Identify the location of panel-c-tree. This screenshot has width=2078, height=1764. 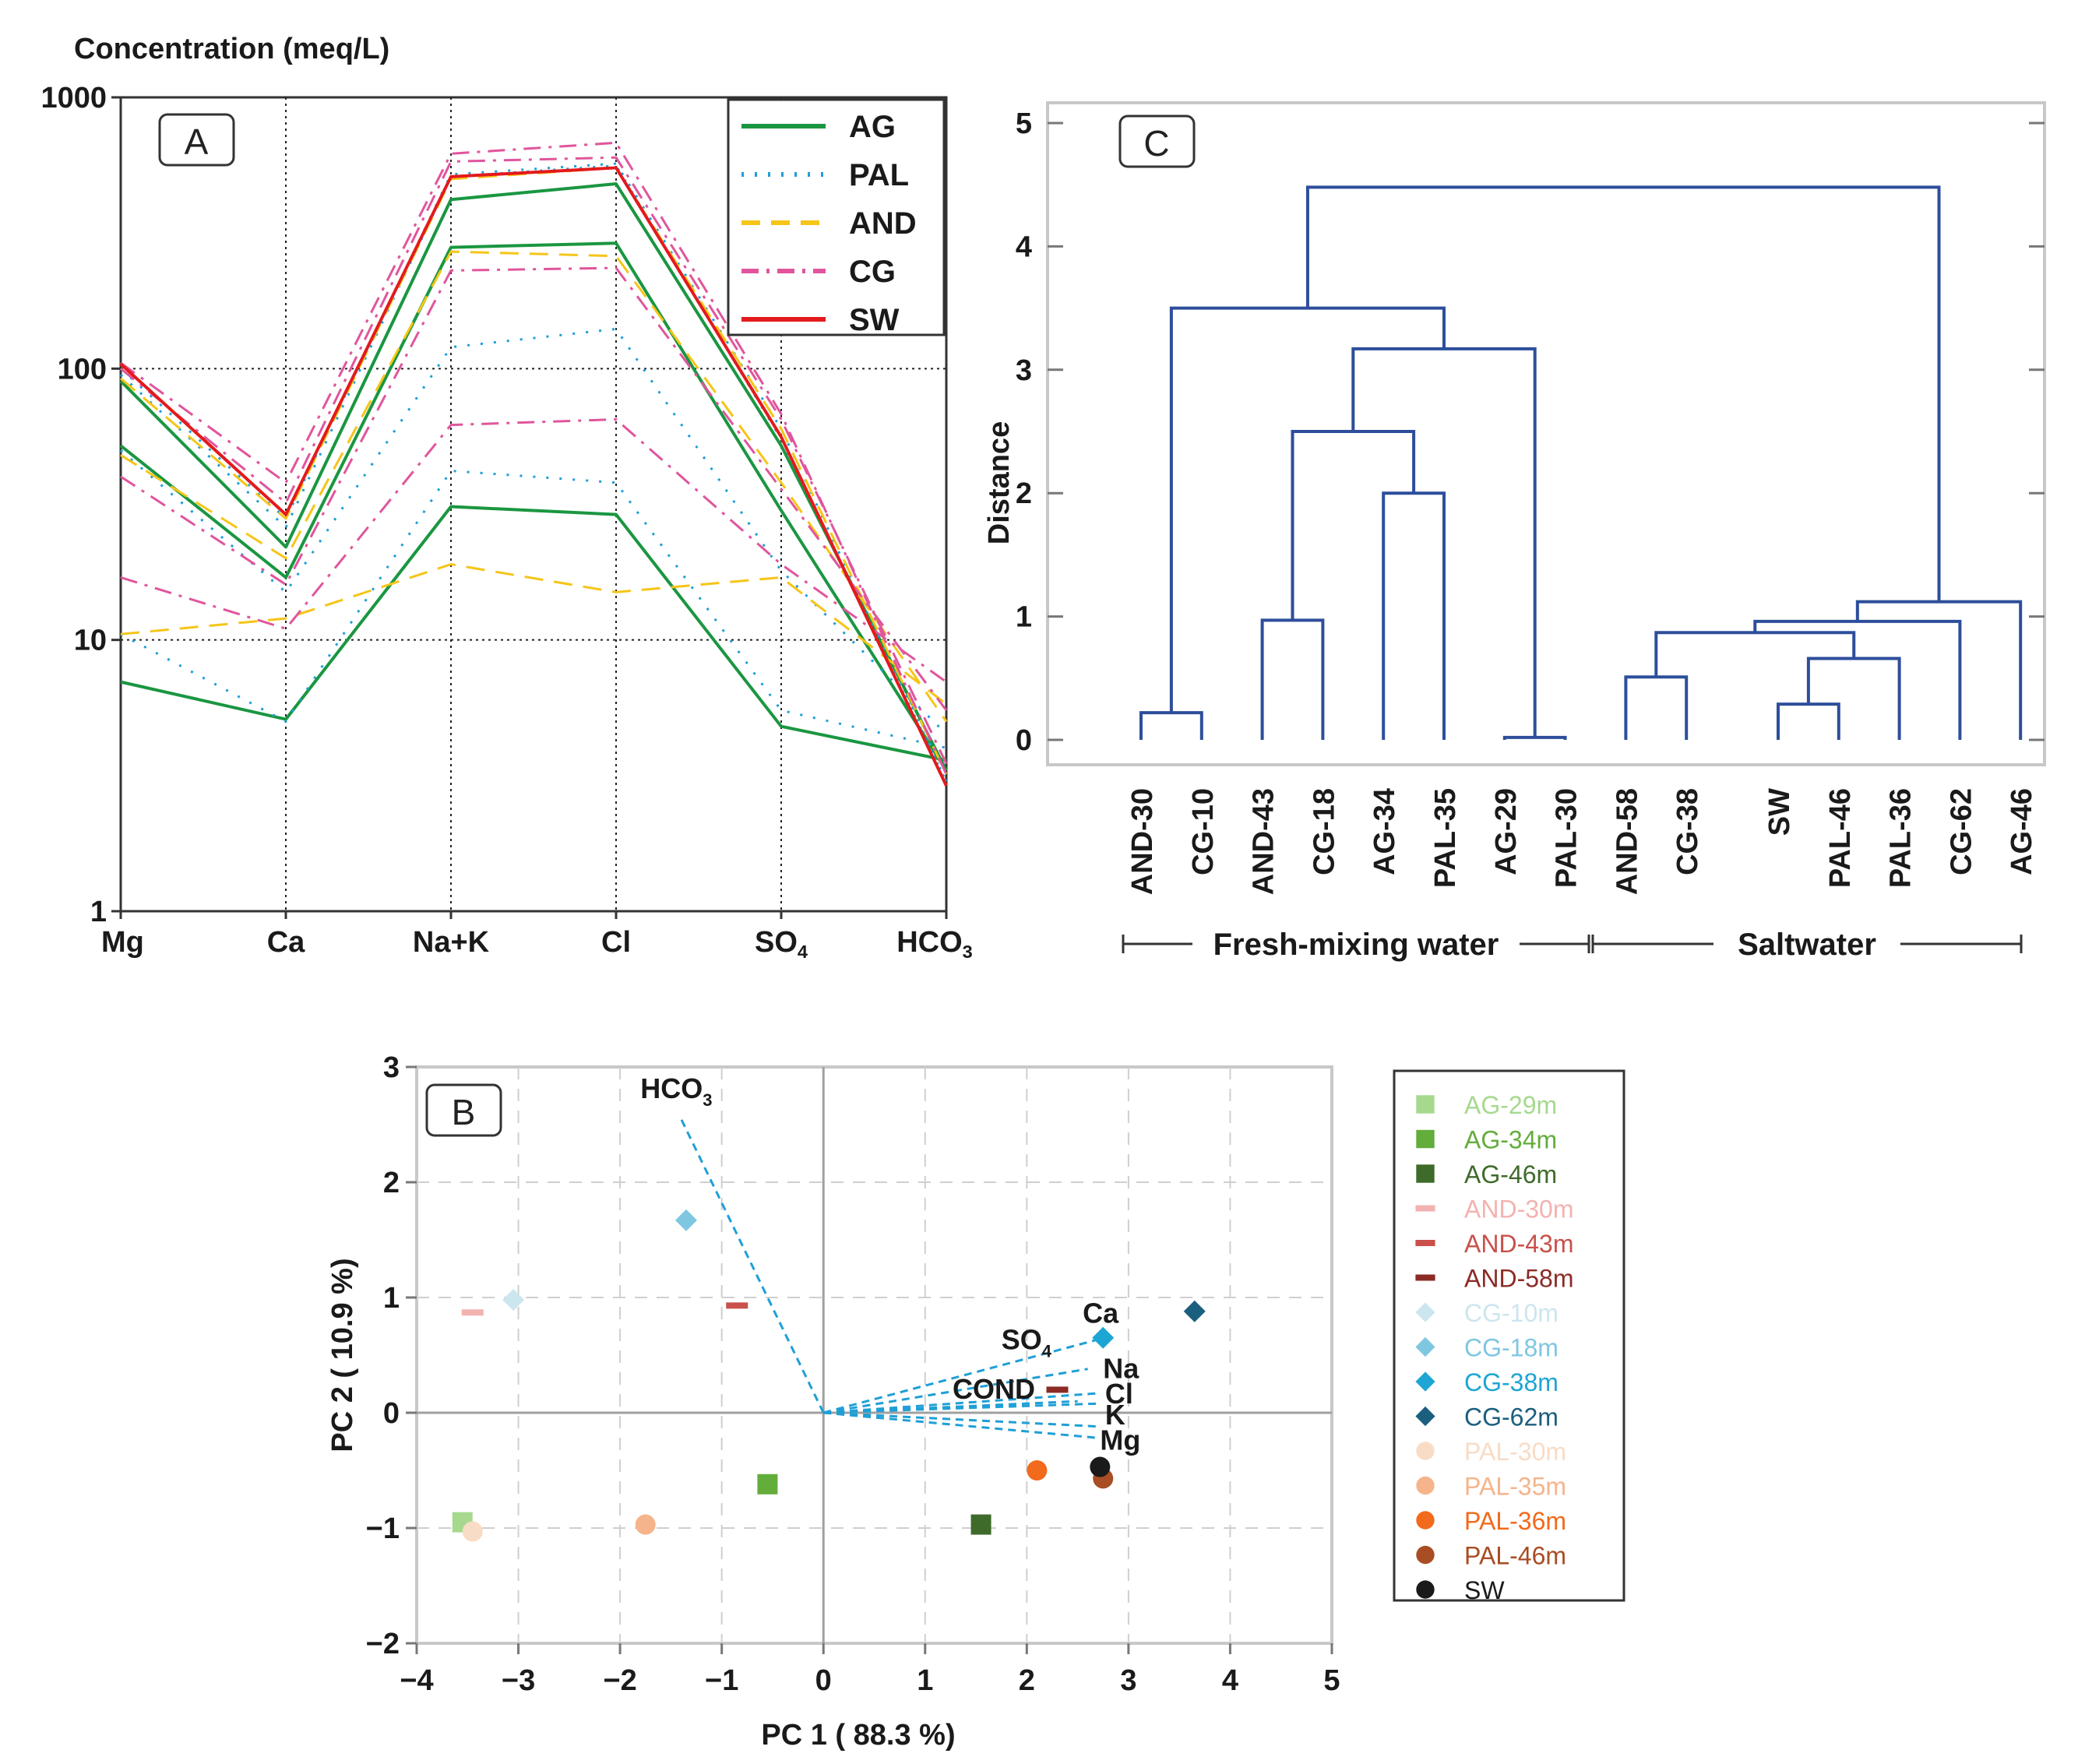
(1581, 463).